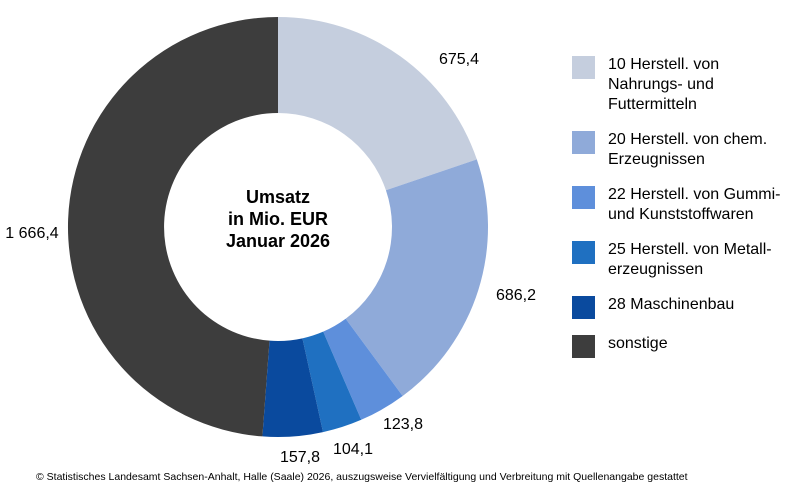  Describe the element at coordinates (353, 449) in the screenshot. I see `segment-value-label-3: 104,1` at that location.